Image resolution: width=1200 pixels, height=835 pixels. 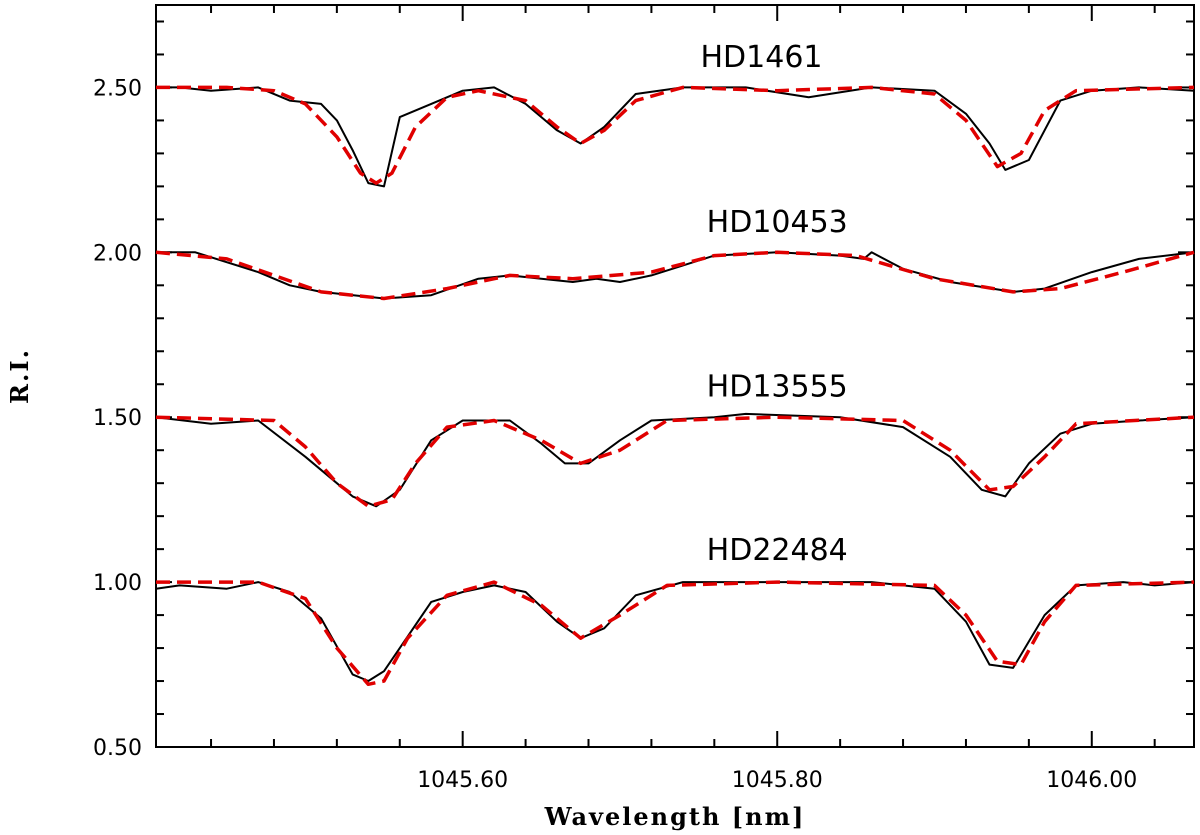 I want to click on y-tick-label: 1.00, so click(x=117, y=583).